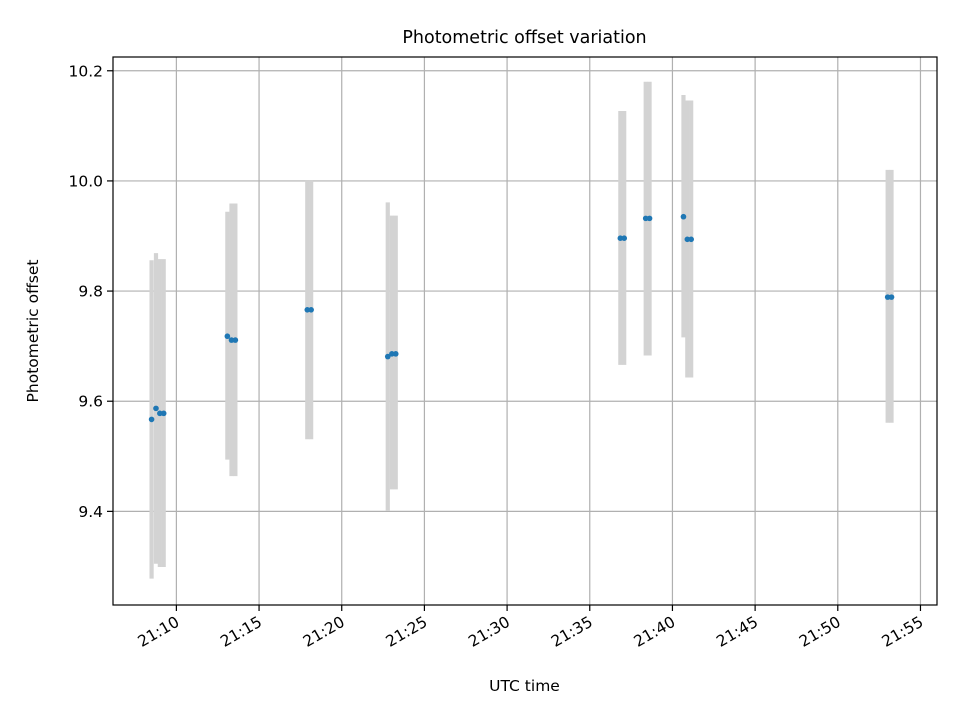 This screenshot has width=960, height=724. What do you see at coordinates (524, 686) in the screenshot?
I see `x-axis-label: UTC time` at bounding box center [524, 686].